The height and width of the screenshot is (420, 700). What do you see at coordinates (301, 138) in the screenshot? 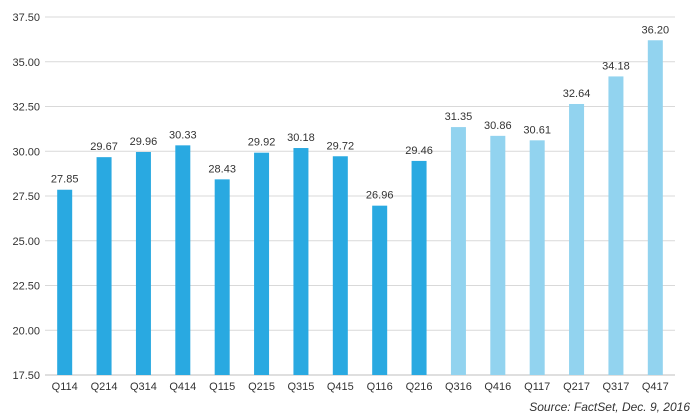
I see `data-label: 30.18` at bounding box center [301, 138].